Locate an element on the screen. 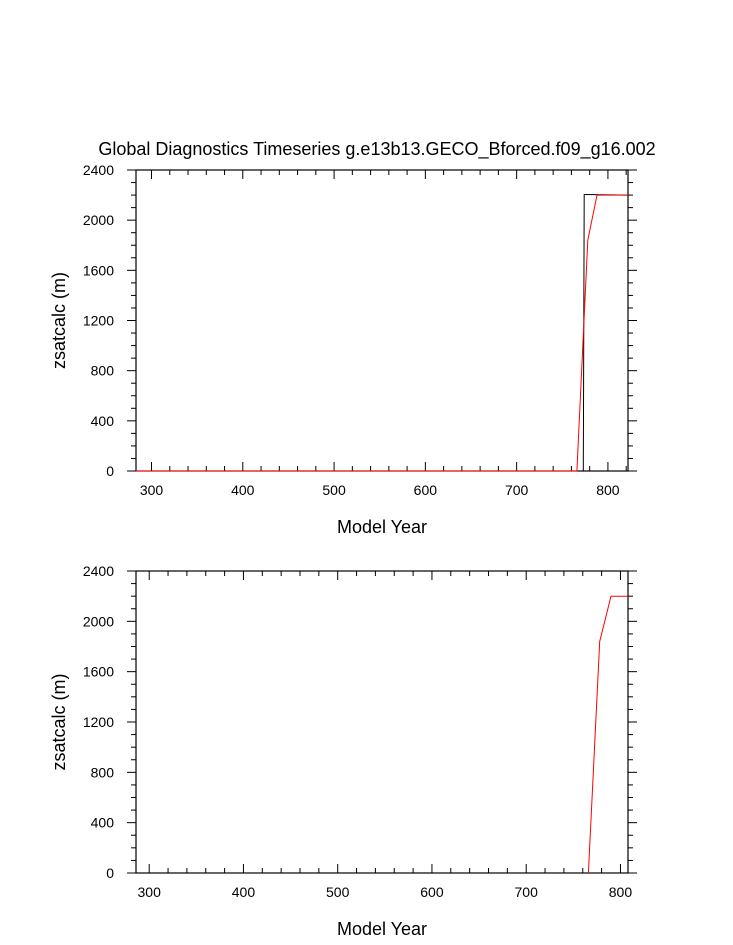 This screenshot has height=945, width=733. red-series-line is located at coordinates (607, 734).